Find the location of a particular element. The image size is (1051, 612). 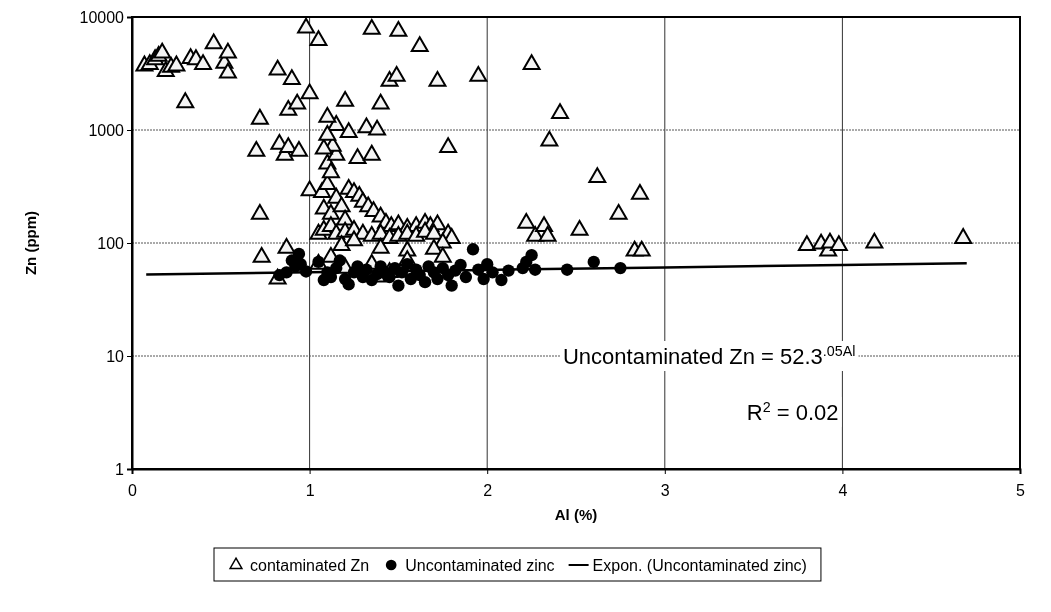

y-tick-label: 10 is located at coordinates (115, 356).